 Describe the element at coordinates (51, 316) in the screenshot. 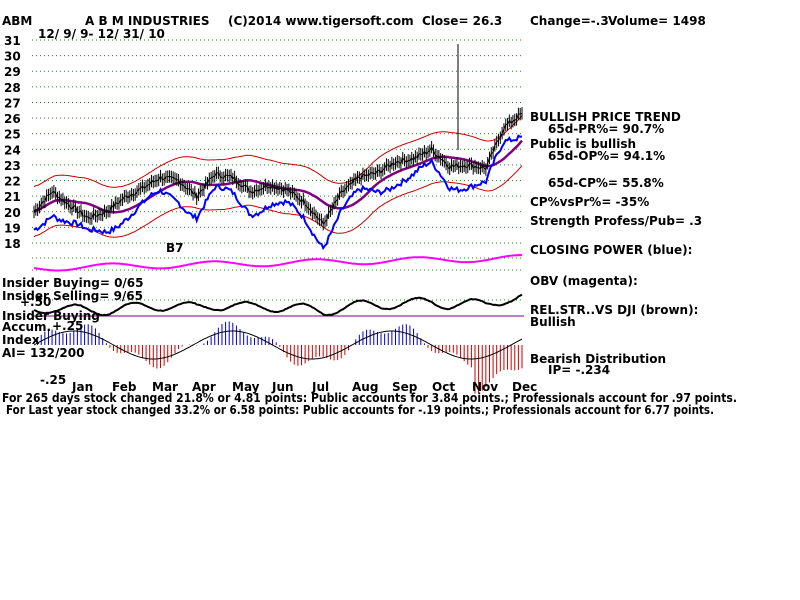

I see `insider-buying-label-2: Insider Buying` at that location.